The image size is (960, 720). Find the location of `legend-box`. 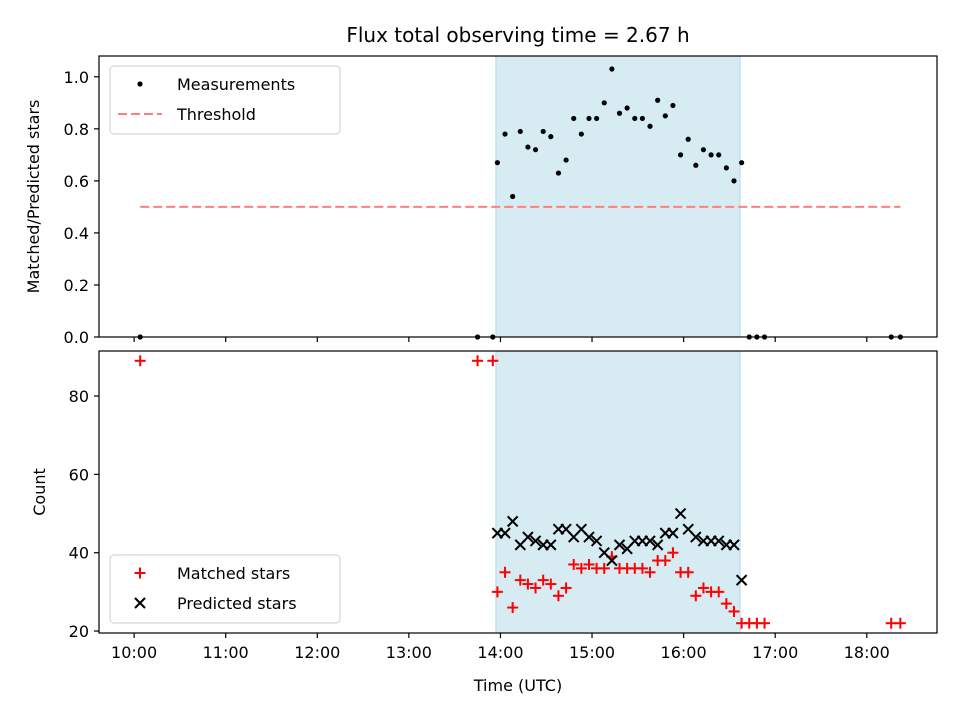

legend-box is located at coordinates (225, 100).